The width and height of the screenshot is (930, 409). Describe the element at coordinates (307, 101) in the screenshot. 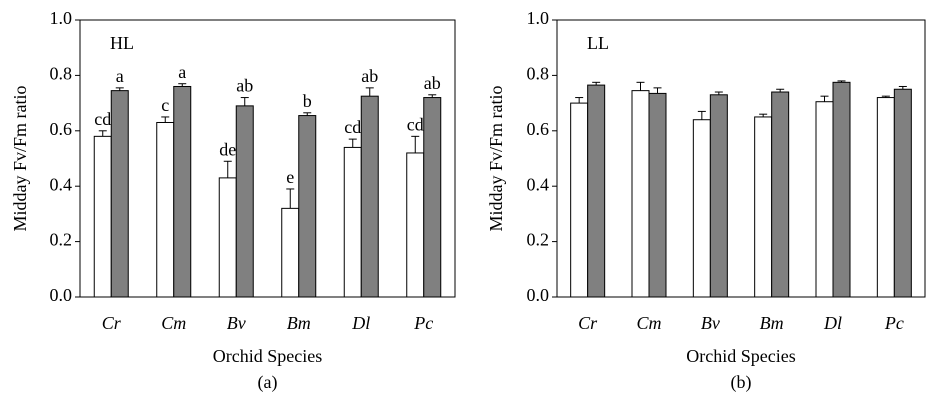

I see `significance-label: b` at that location.